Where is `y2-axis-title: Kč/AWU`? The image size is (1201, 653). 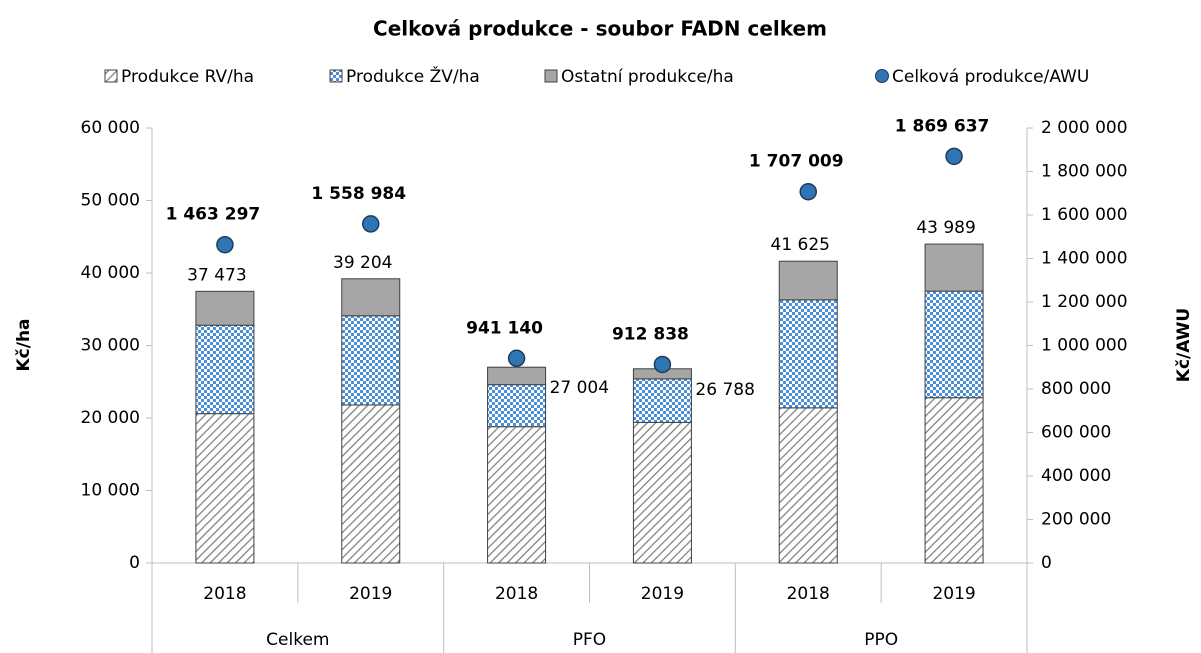
y2-axis-title: Kč/AWU is located at coordinates (1184, 345).